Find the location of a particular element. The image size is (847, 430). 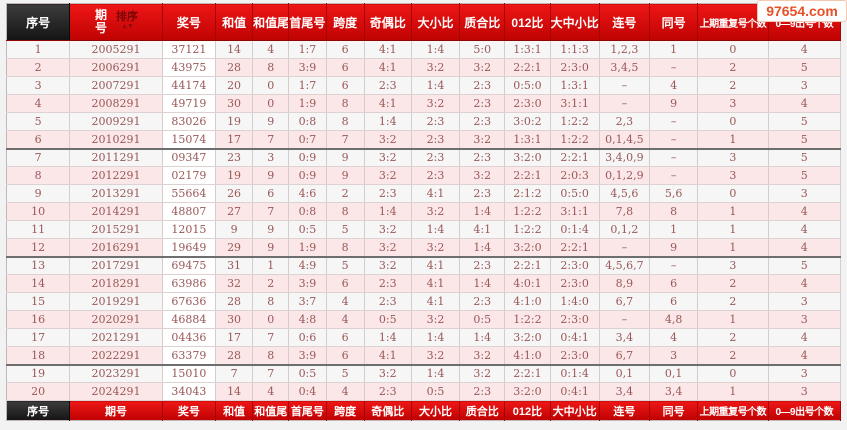

cell-sum-tail: 8 is located at coordinates (271, 301).